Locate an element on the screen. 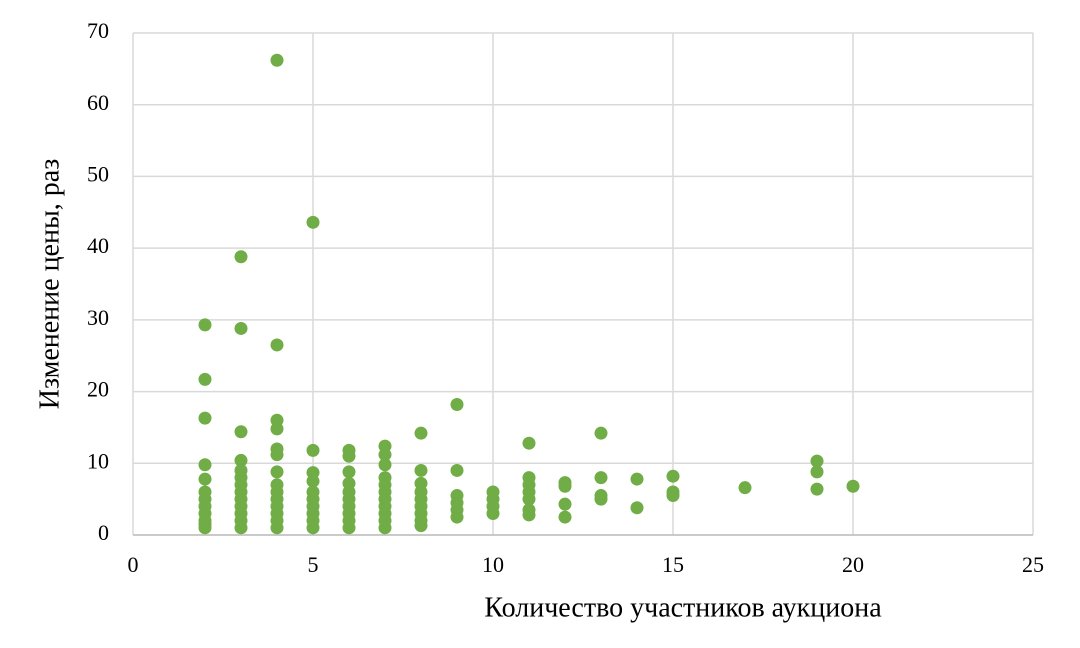 The height and width of the screenshot is (648, 1080). y-tick-label: 50 is located at coordinates (98, 173).